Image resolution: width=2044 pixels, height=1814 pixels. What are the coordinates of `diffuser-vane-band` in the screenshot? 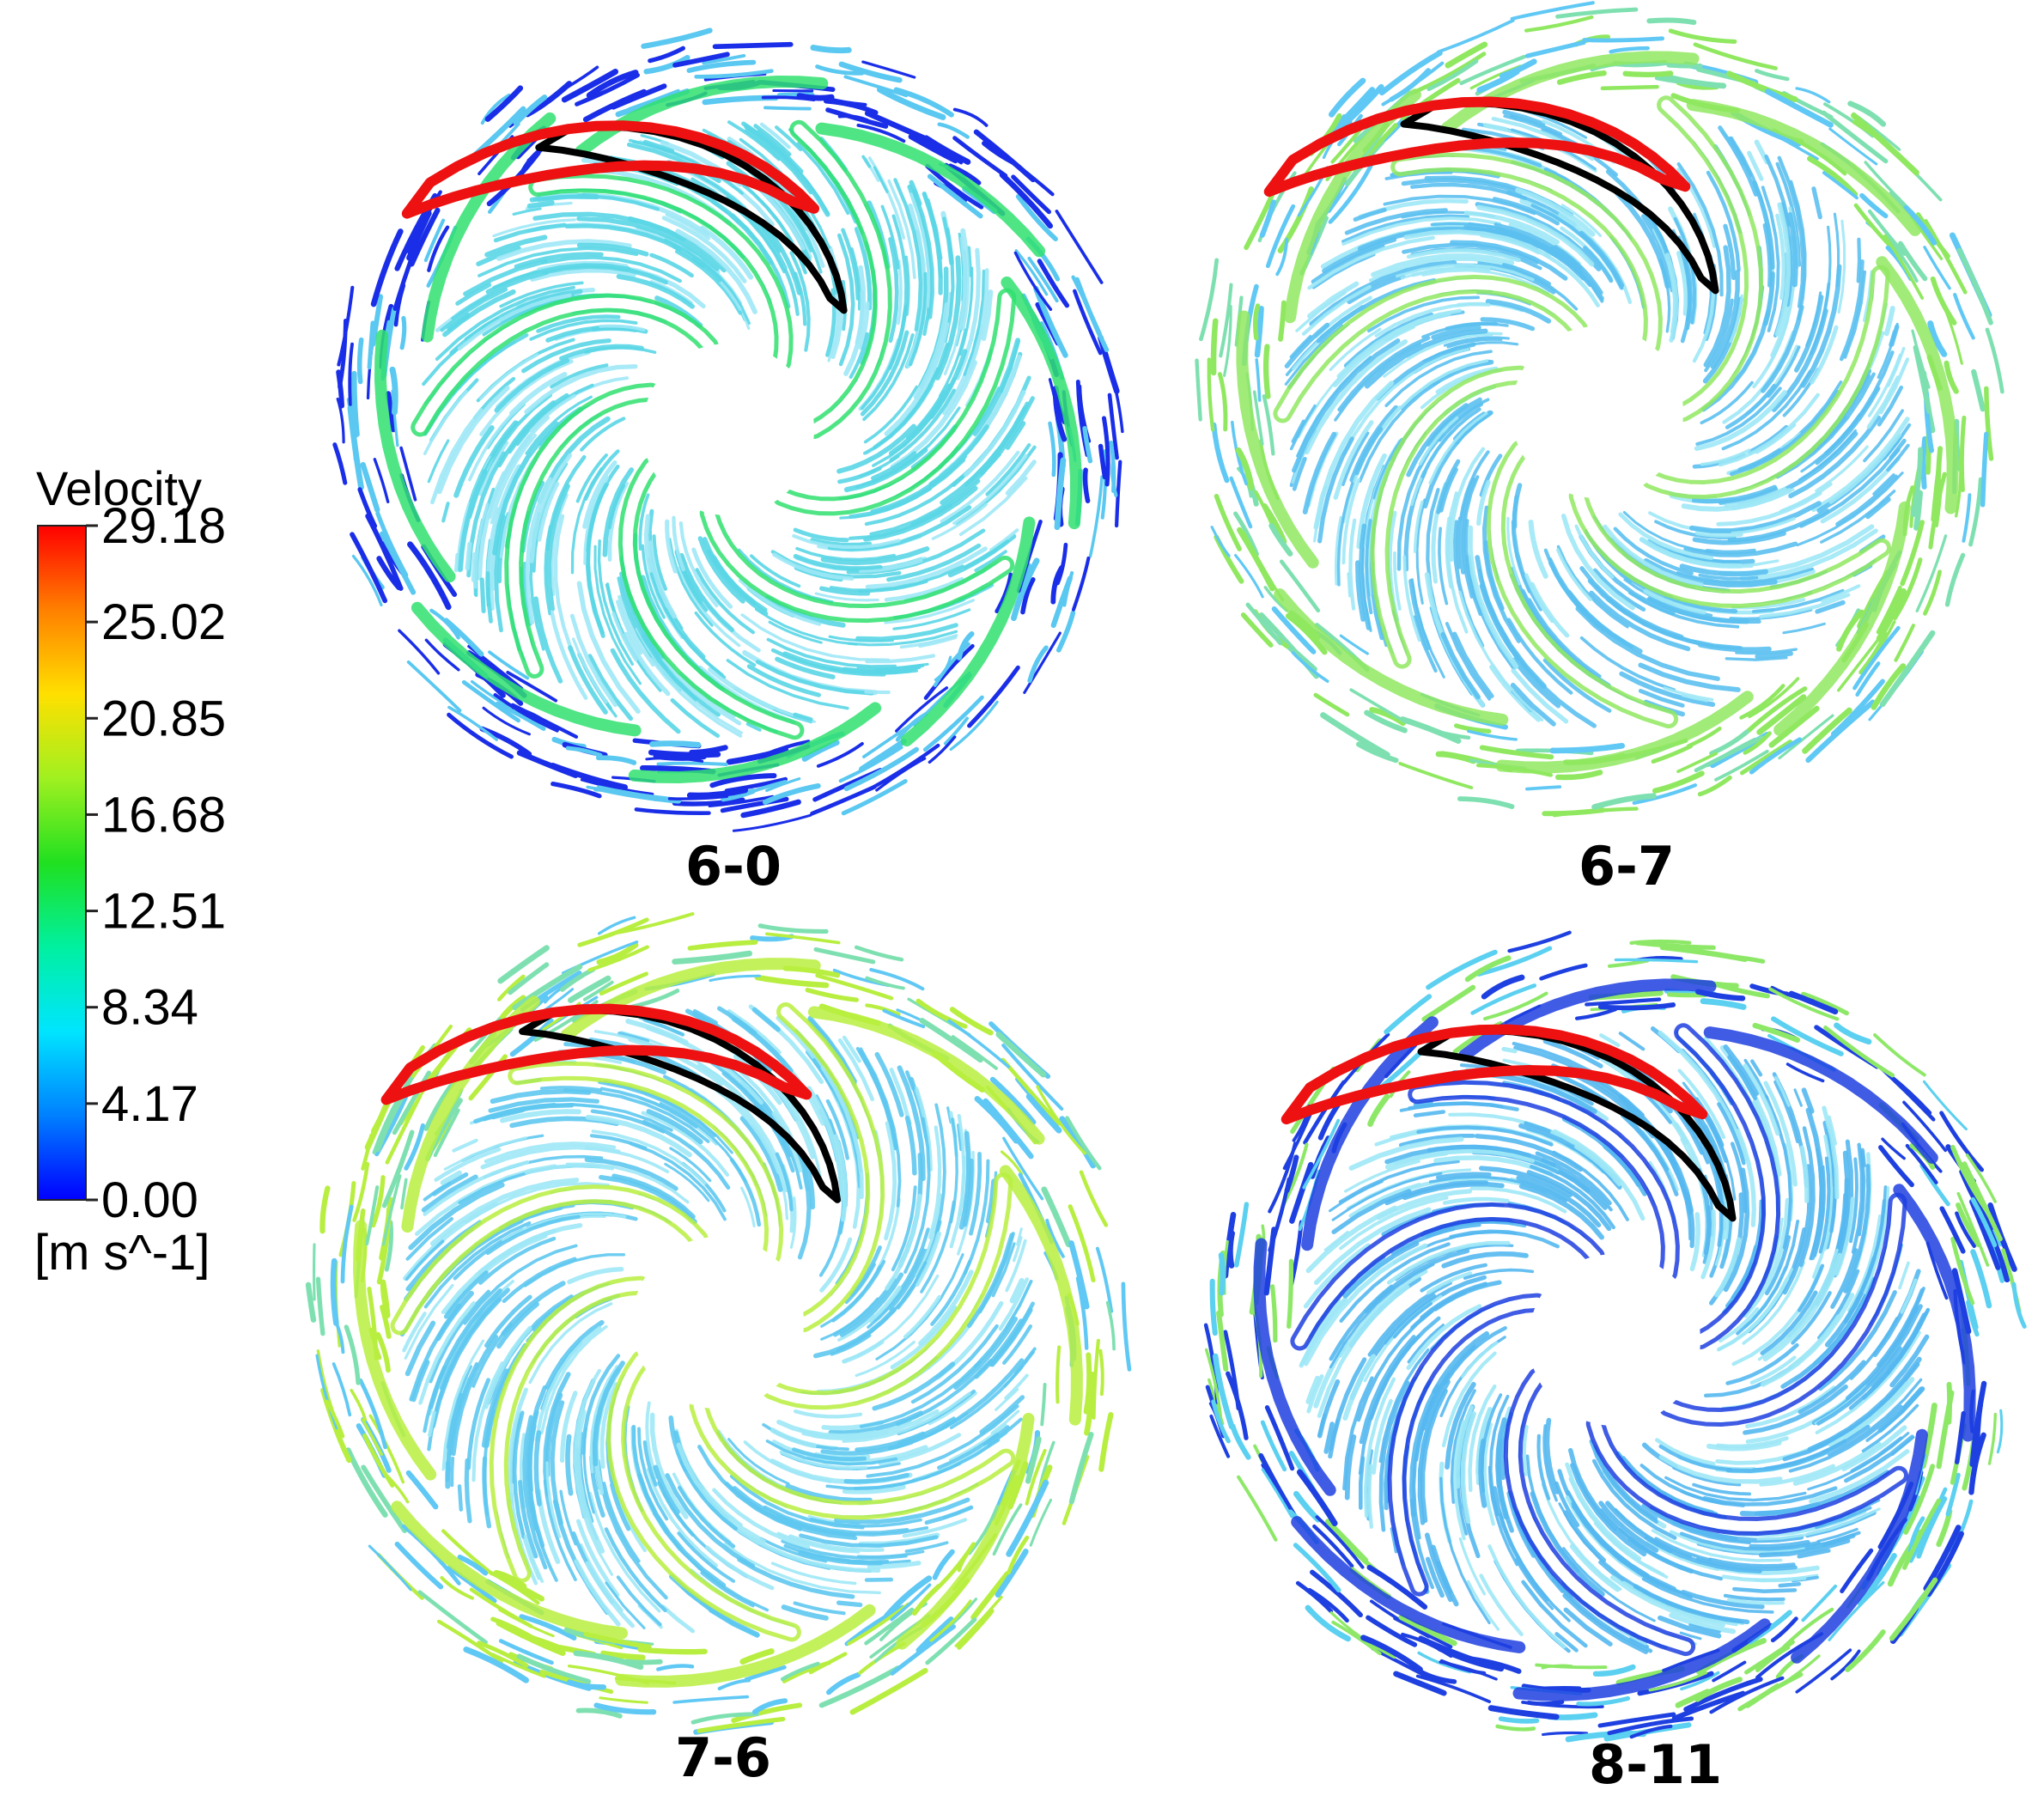 It's located at (755, 743).